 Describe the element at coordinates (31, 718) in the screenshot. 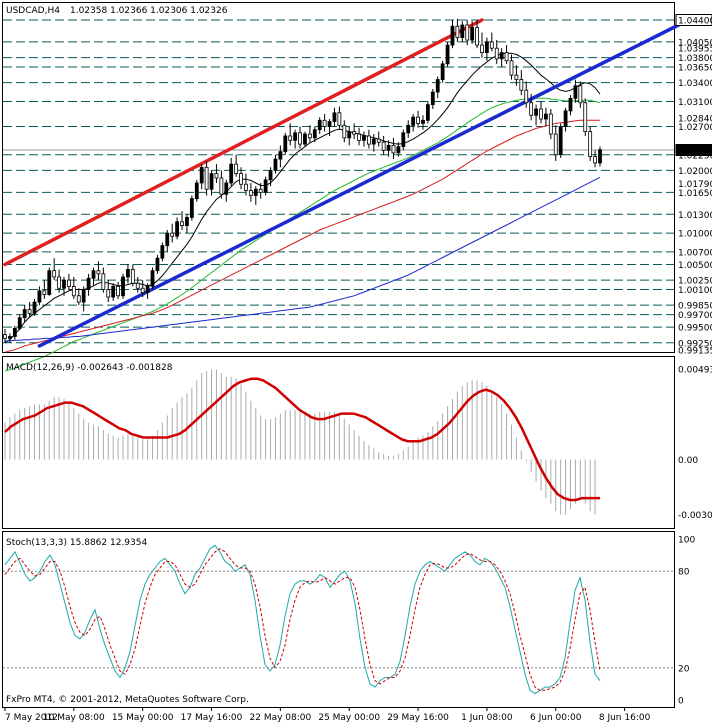

I see `time-tick-label: 7 May 2012` at that location.